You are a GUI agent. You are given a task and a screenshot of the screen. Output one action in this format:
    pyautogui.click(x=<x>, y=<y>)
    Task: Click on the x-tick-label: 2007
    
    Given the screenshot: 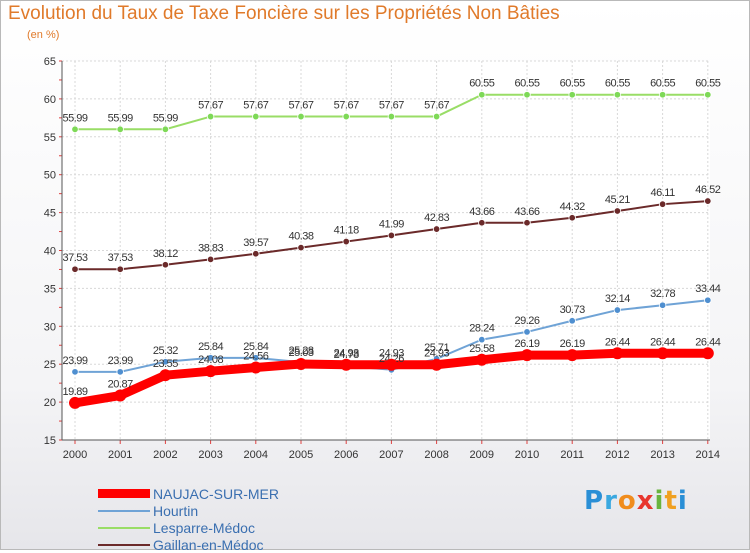 What is the action you would take?
    pyautogui.click(x=391, y=455)
    